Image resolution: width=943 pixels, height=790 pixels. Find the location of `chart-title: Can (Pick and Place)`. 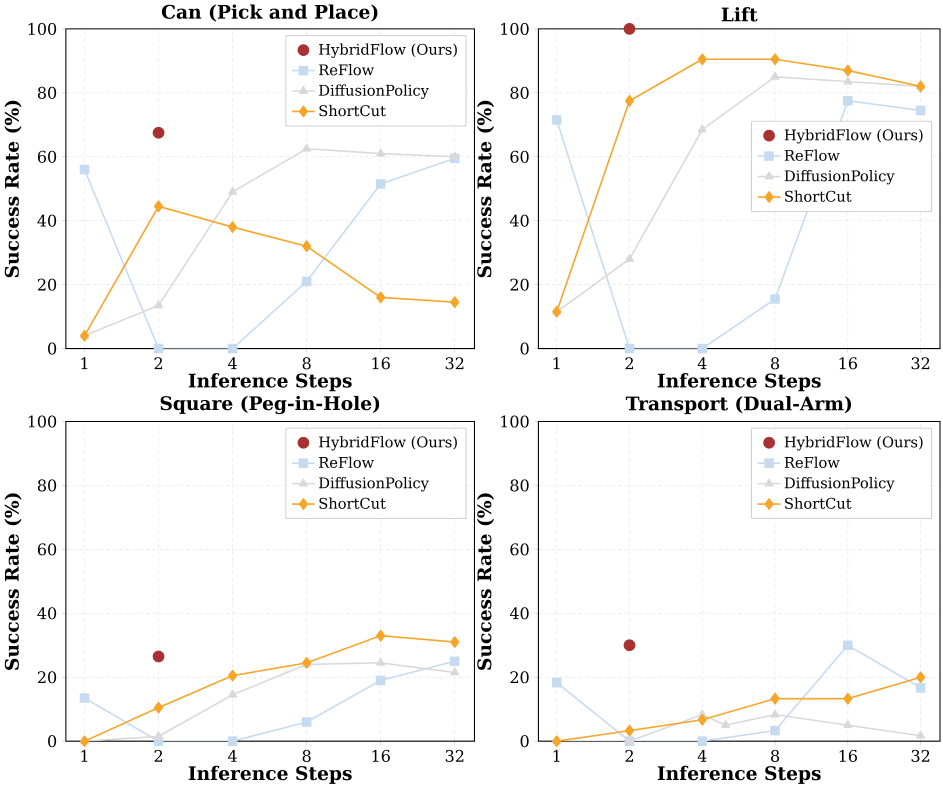

chart-title: Can (Pick and Place) is located at coordinates (270, 13).